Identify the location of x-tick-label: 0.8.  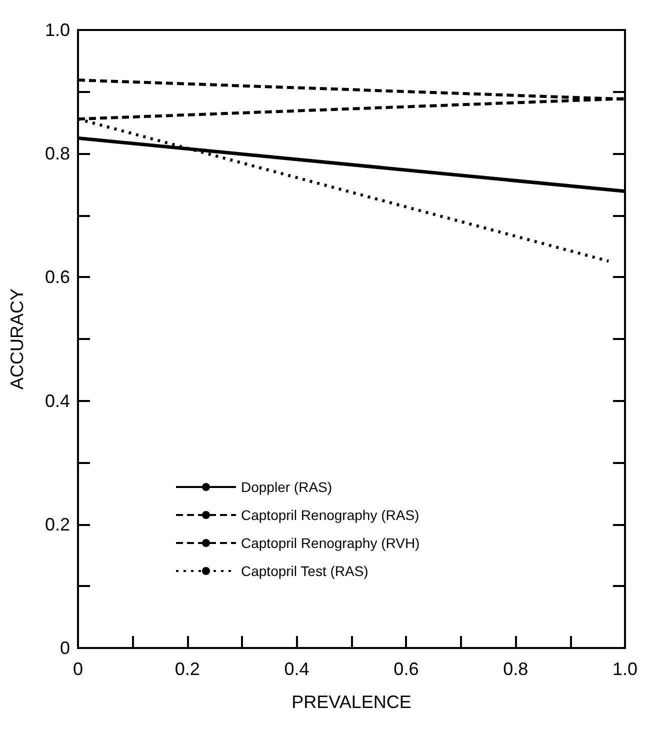
(515, 669).